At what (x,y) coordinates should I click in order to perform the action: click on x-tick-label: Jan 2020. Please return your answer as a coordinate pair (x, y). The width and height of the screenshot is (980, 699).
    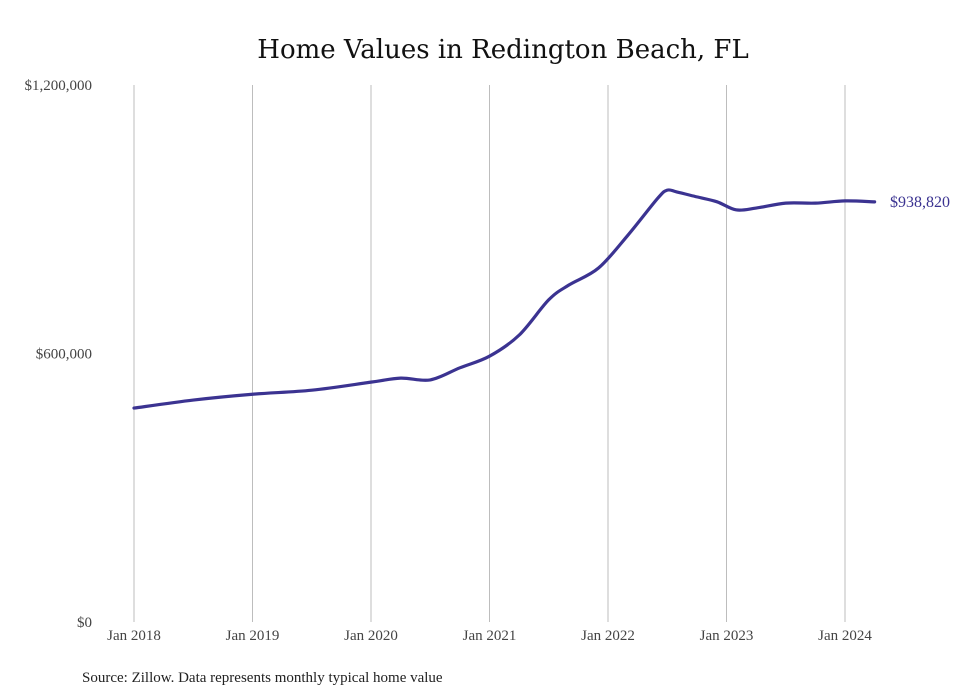
    Looking at the image, I should click on (371, 636).